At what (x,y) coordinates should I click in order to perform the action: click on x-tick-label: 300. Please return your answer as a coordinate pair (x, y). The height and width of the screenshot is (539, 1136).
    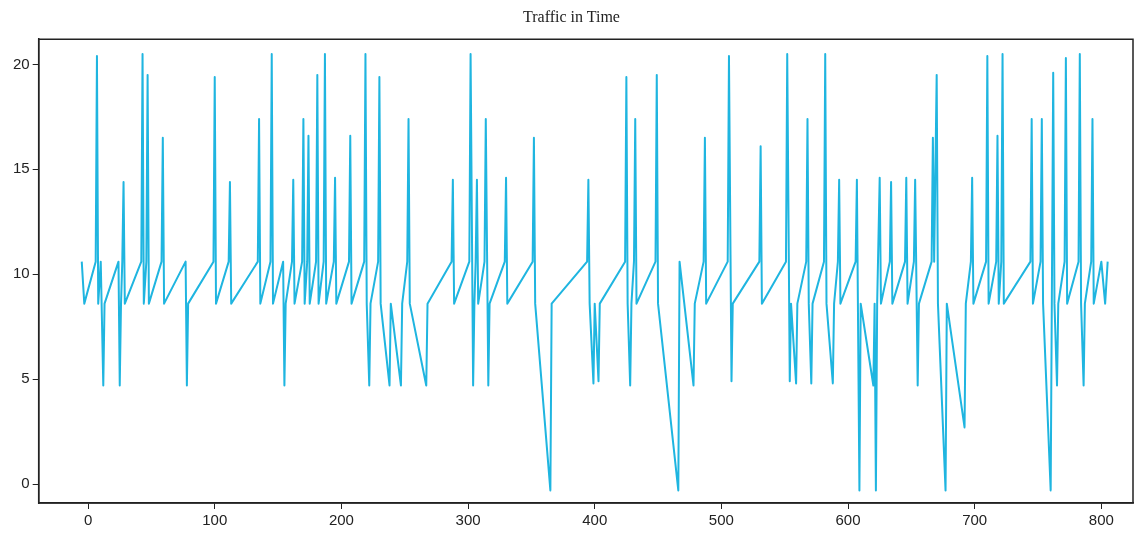
    Looking at the image, I should click on (468, 520).